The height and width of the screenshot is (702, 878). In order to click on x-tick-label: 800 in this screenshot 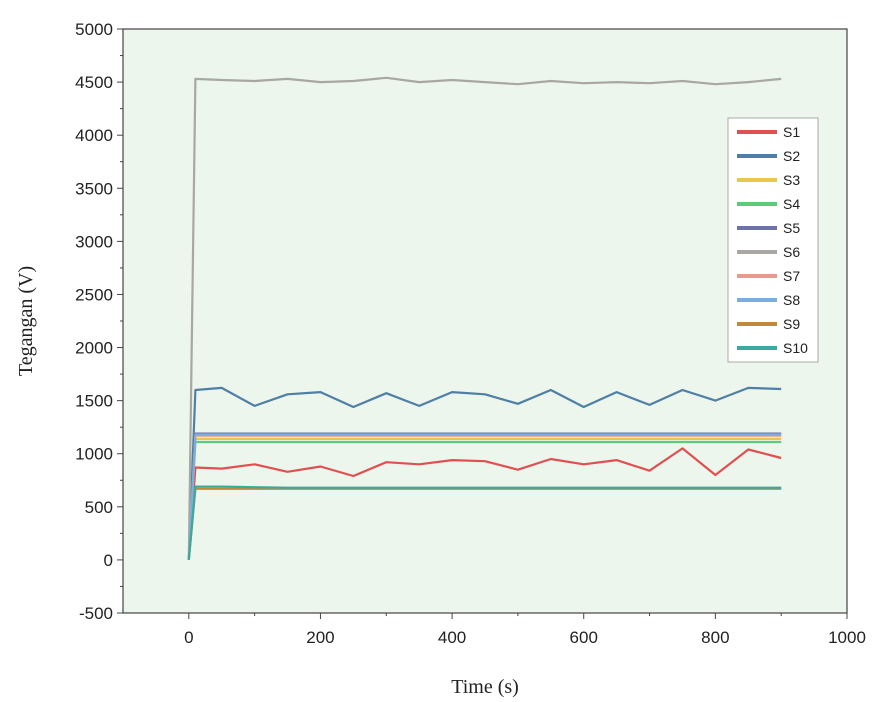, I will do `click(715, 637)`.